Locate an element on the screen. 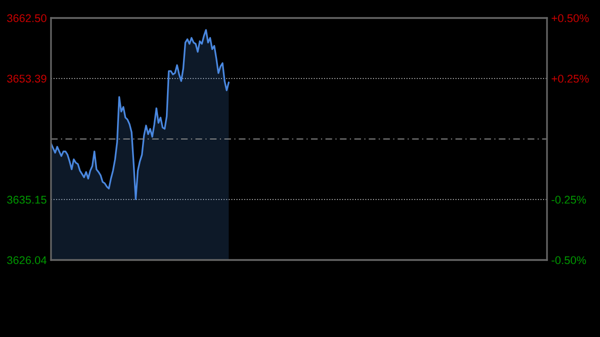  y2-tick-label: +0.25% is located at coordinates (570, 78).